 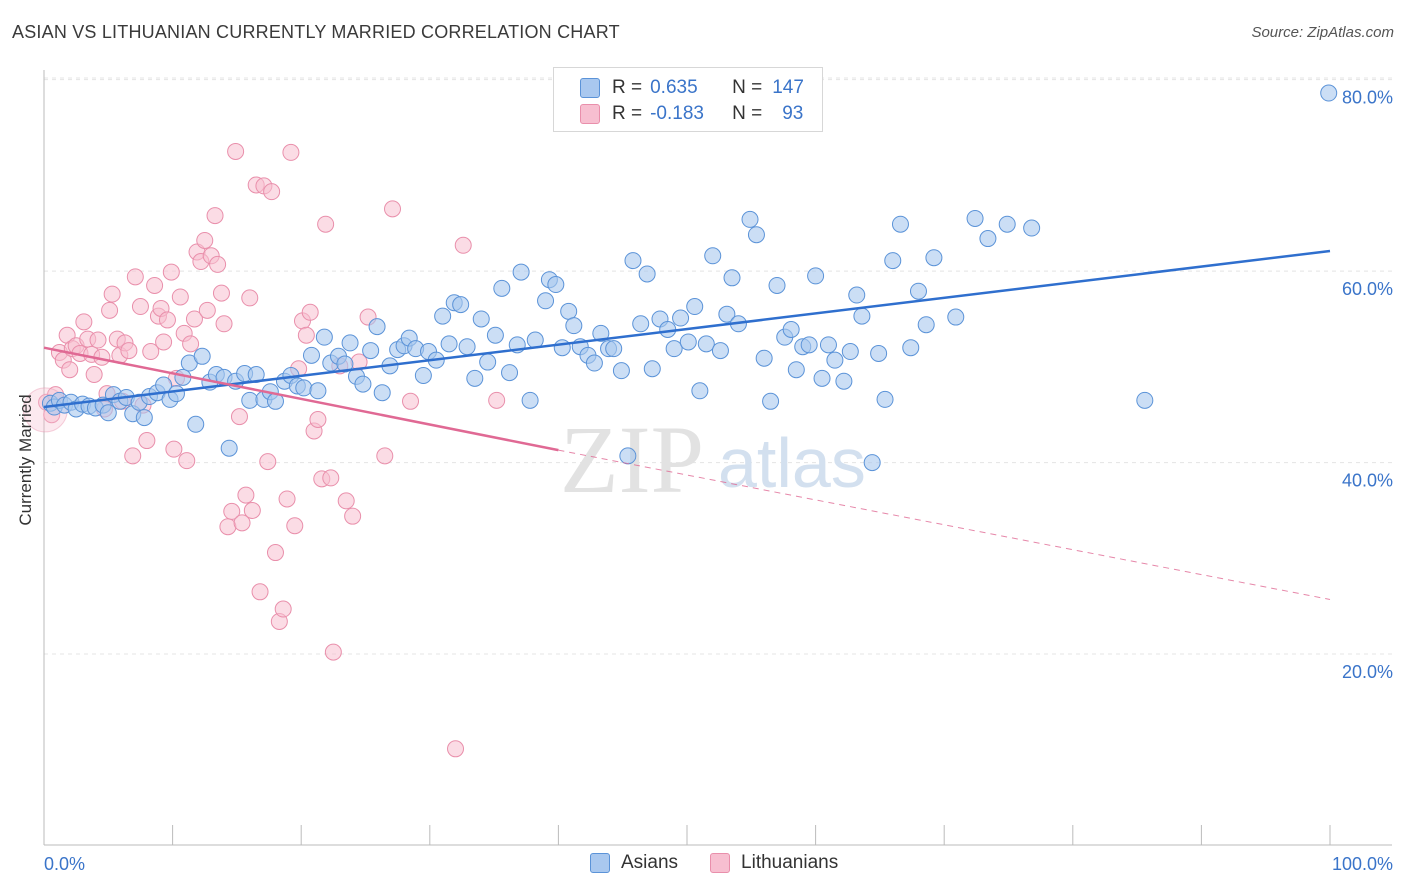 I want to click on legend-item-asians: Asians, so click(x=634, y=863).